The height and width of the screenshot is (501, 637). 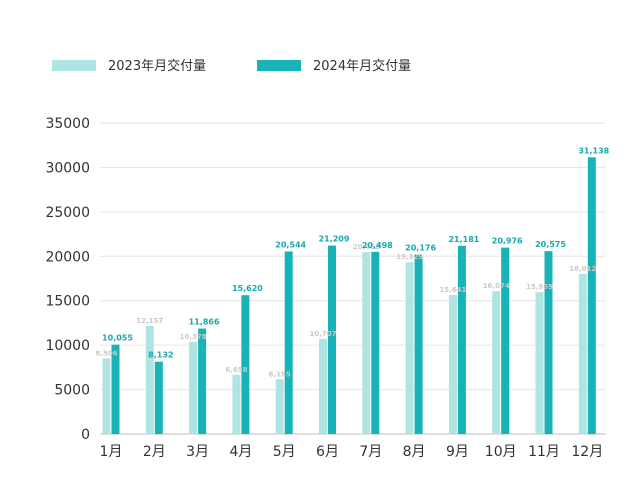 I want to click on data-label-2024: 31,138, so click(x=593, y=150).